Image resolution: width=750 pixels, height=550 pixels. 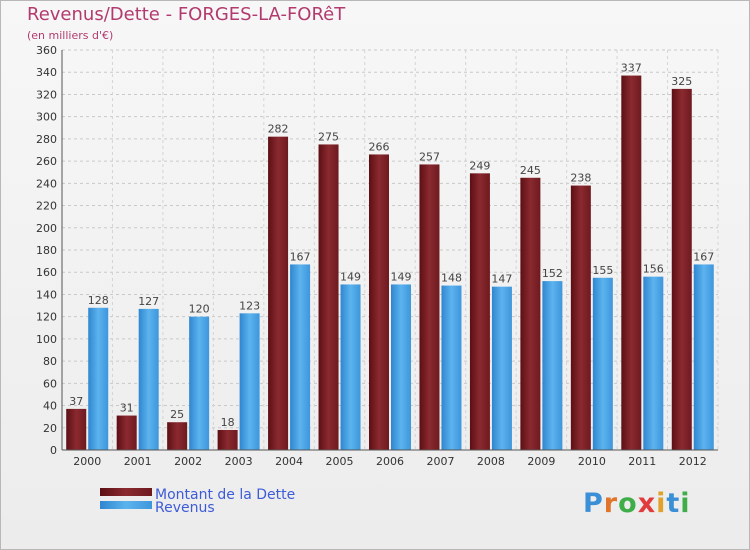 I want to click on data-label-revenus: 152, so click(x=552, y=273).